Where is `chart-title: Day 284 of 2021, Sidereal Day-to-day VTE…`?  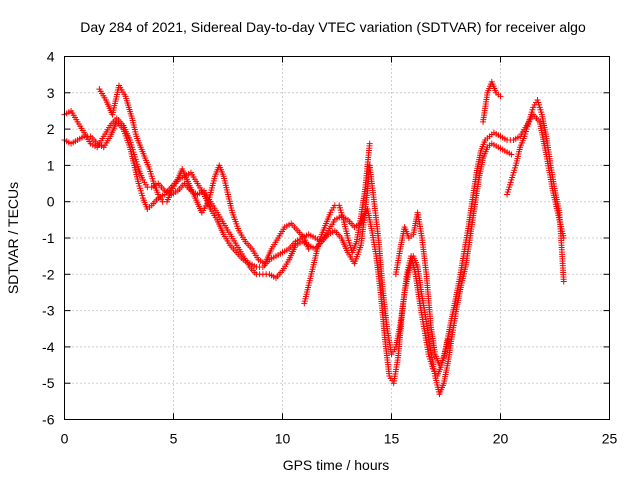
chart-title: Day 284 of 2021, Sidereal Day-to-day VTE… is located at coordinates (333, 27).